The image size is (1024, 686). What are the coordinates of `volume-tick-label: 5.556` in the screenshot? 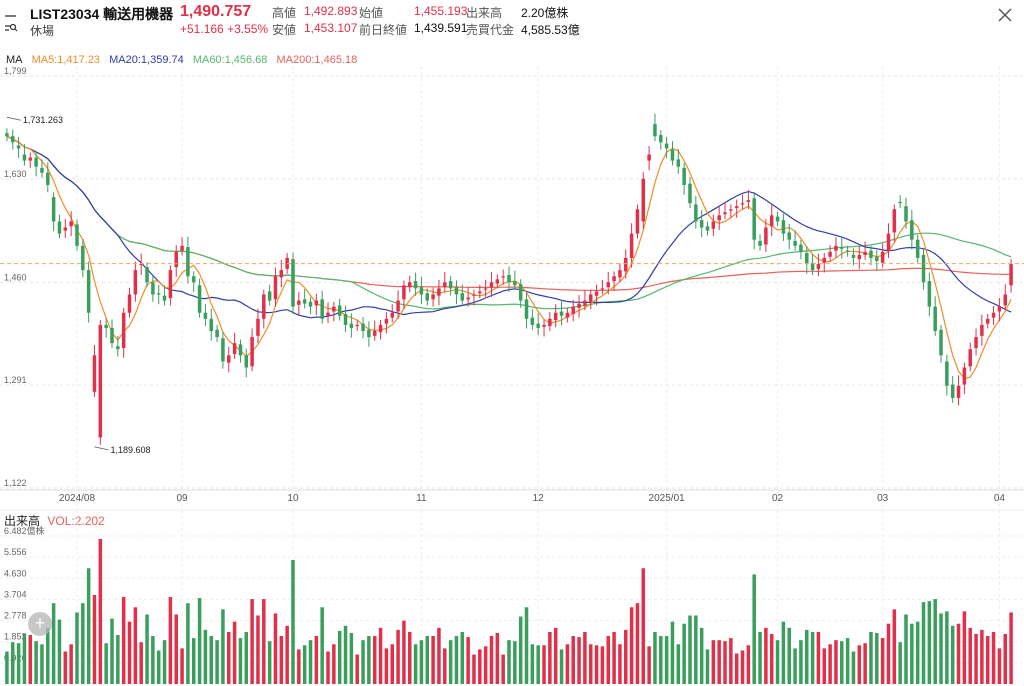 It's located at (15, 552).